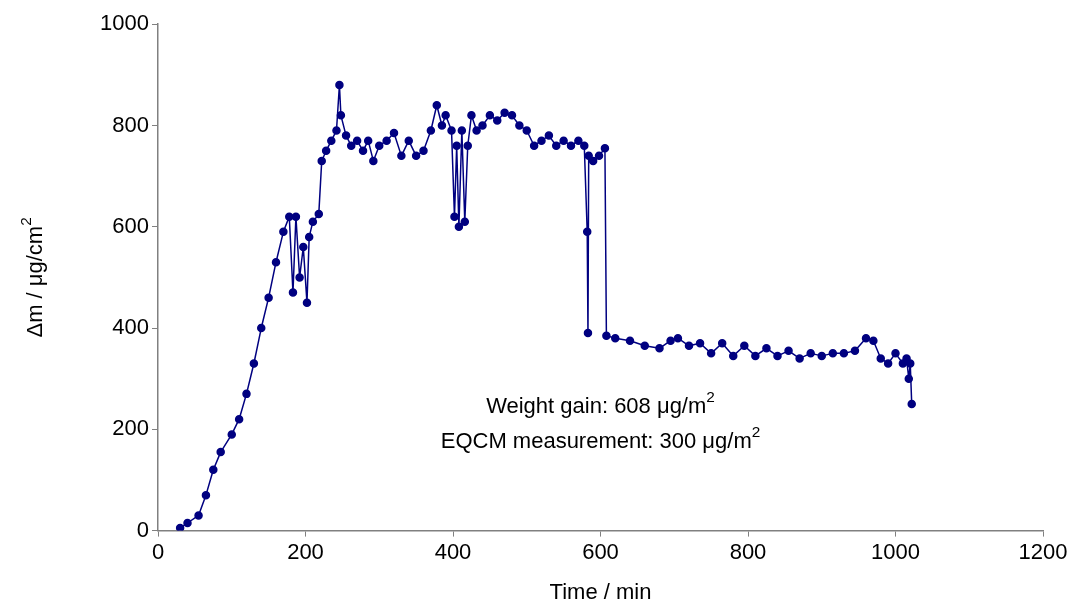 Image resolution: width=1081 pixels, height=612 pixels. What do you see at coordinates (453, 551) in the screenshot?
I see `x-tick-label: 400` at bounding box center [453, 551].